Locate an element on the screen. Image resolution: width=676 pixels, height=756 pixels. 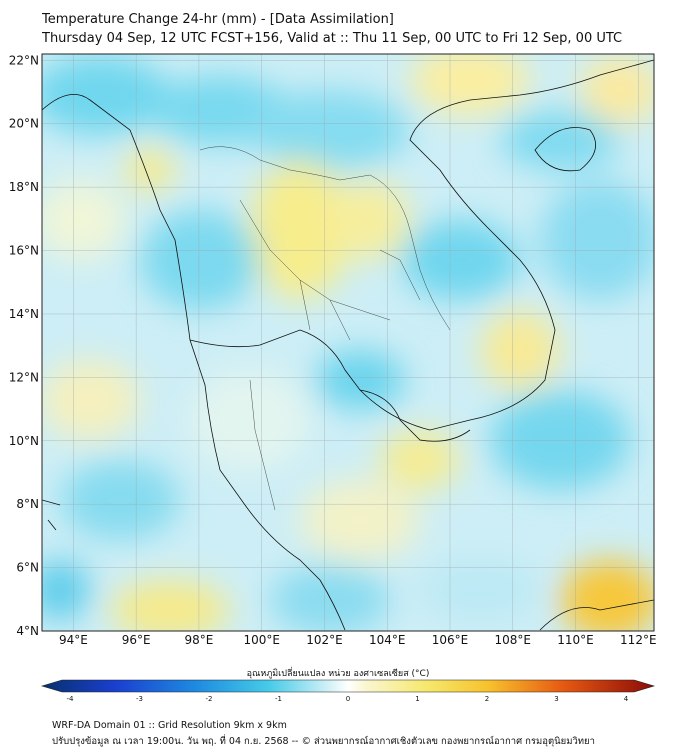
lat-tick-label: 16°N is located at coordinates (24, 251).